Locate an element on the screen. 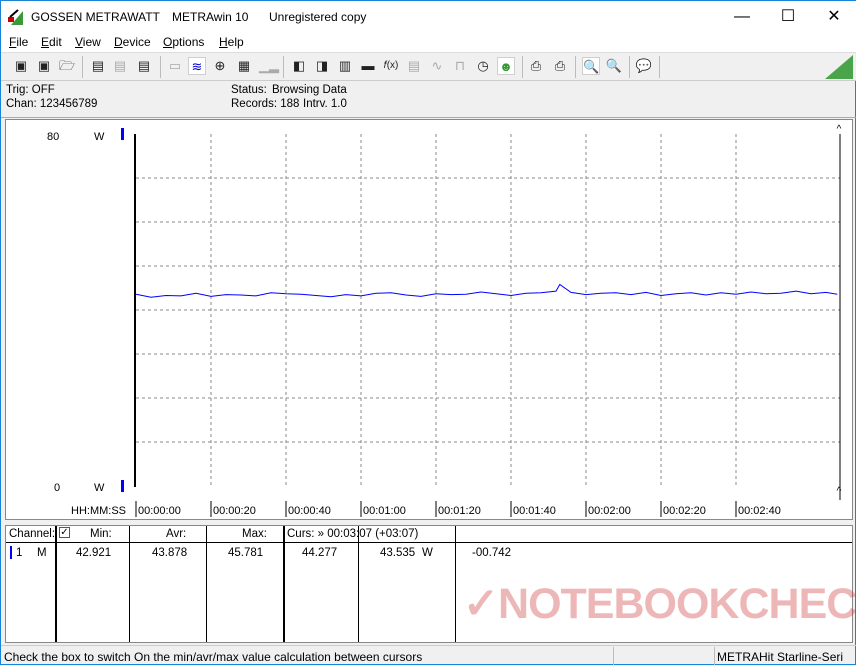 Image resolution: width=856 pixels, height=666 pixels. header-cursor: Curs: » 00:03:07 (+03:07) is located at coordinates (353, 534).